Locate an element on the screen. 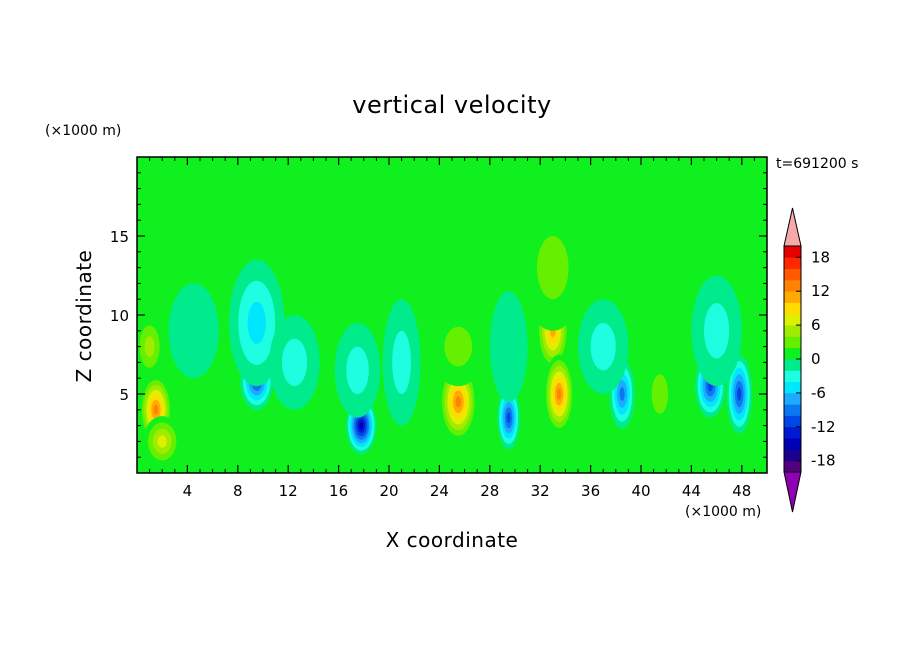  x-tick-label: 40 is located at coordinates (640, 491).